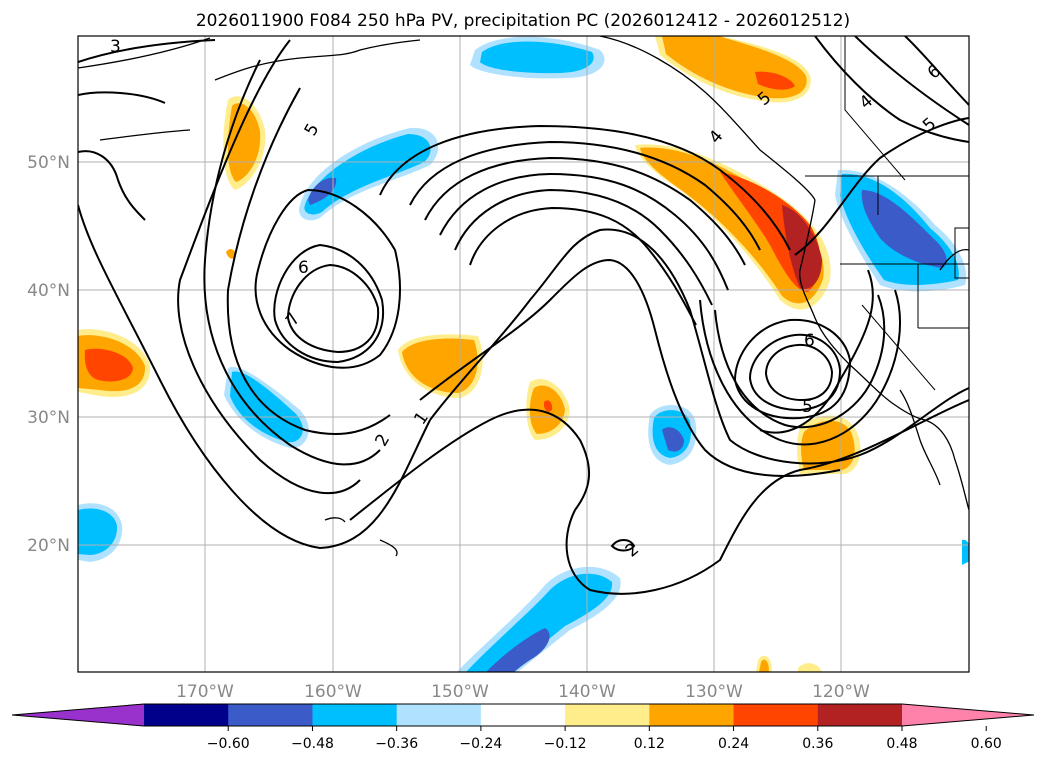  I want to click on colorbar-extend-high, so click(968, 715).